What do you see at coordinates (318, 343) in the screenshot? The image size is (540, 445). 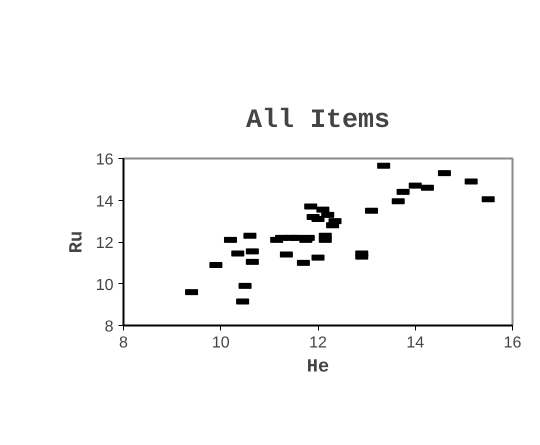 I see `x-tick-label: 12` at bounding box center [318, 343].